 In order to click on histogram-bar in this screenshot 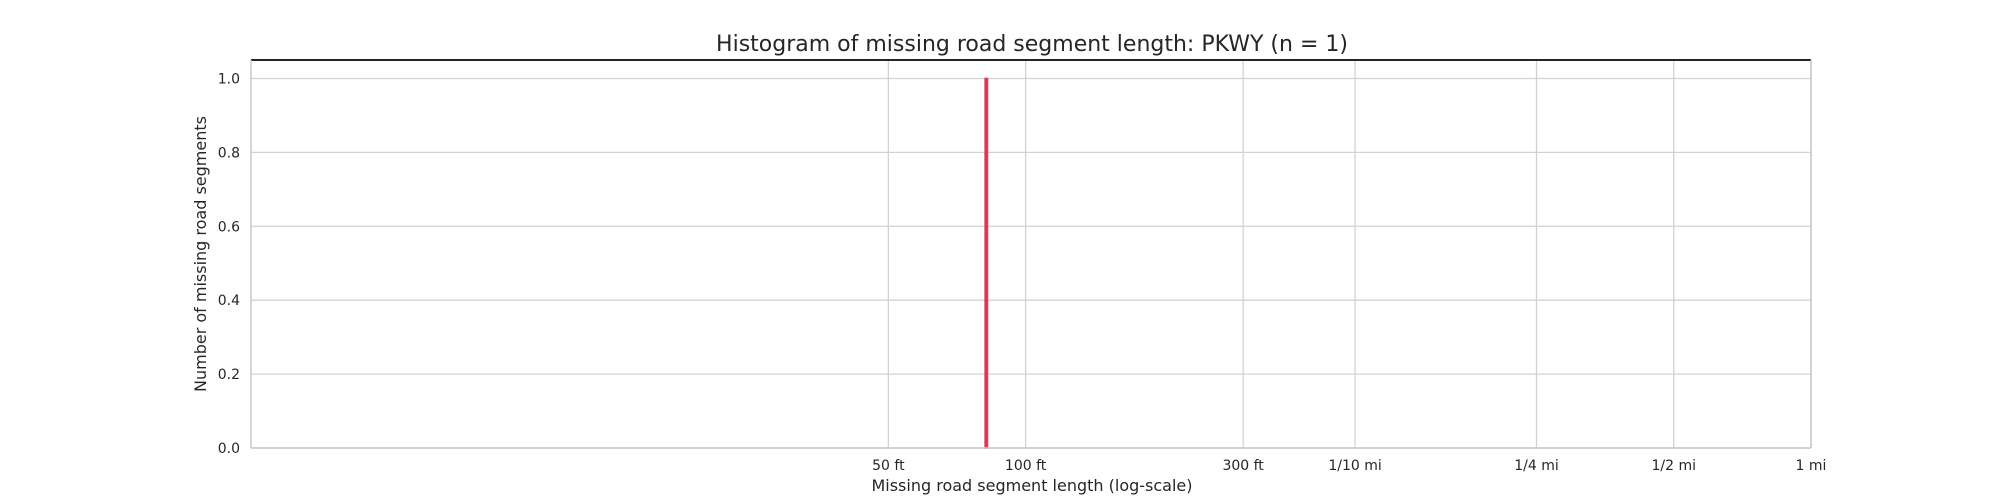, I will do `click(986, 263)`.